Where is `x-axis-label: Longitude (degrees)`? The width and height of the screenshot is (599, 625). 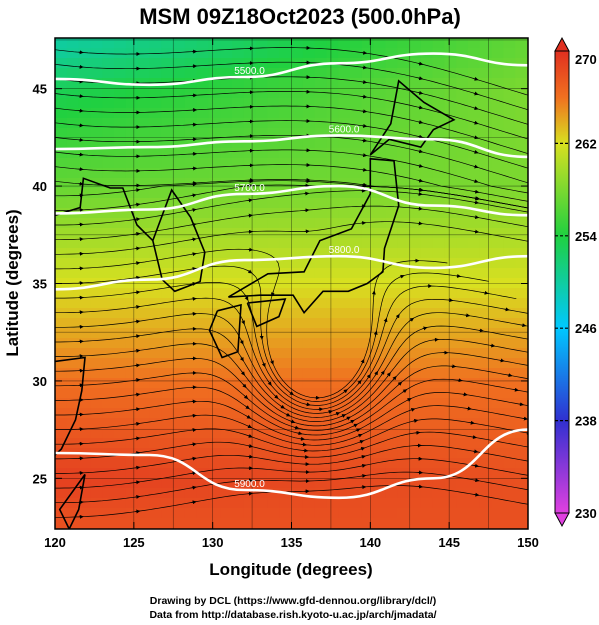 x-axis-label: Longitude (degrees) is located at coordinates (290, 569).